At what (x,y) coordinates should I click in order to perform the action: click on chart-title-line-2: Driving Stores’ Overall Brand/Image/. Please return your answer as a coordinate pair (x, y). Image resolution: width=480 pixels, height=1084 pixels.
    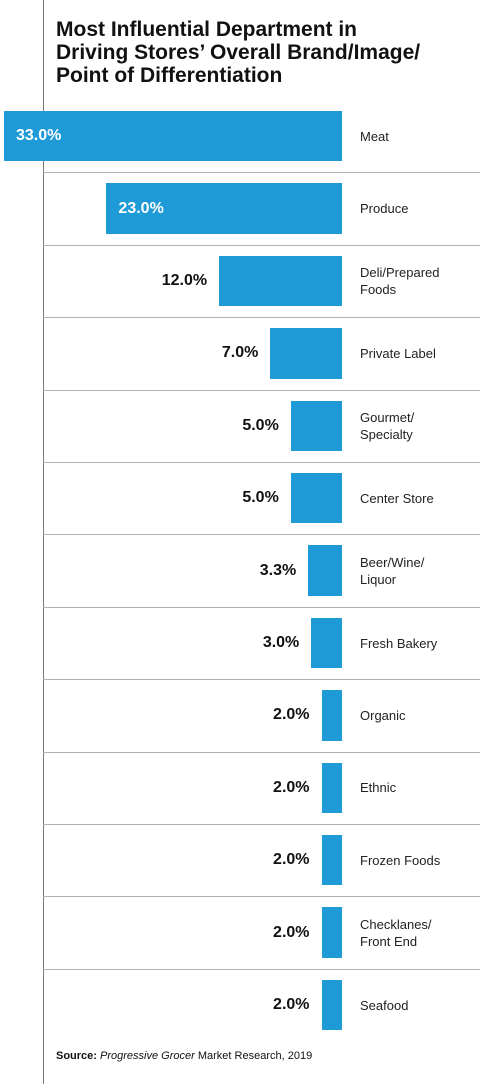
    Looking at the image, I should click on (238, 52).